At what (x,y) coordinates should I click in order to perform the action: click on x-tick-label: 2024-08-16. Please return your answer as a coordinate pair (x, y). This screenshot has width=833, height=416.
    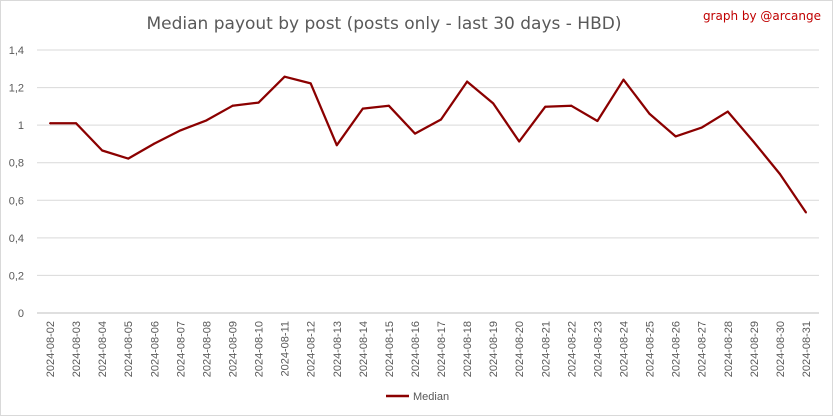
    Looking at the image, I should click on (416, 349).